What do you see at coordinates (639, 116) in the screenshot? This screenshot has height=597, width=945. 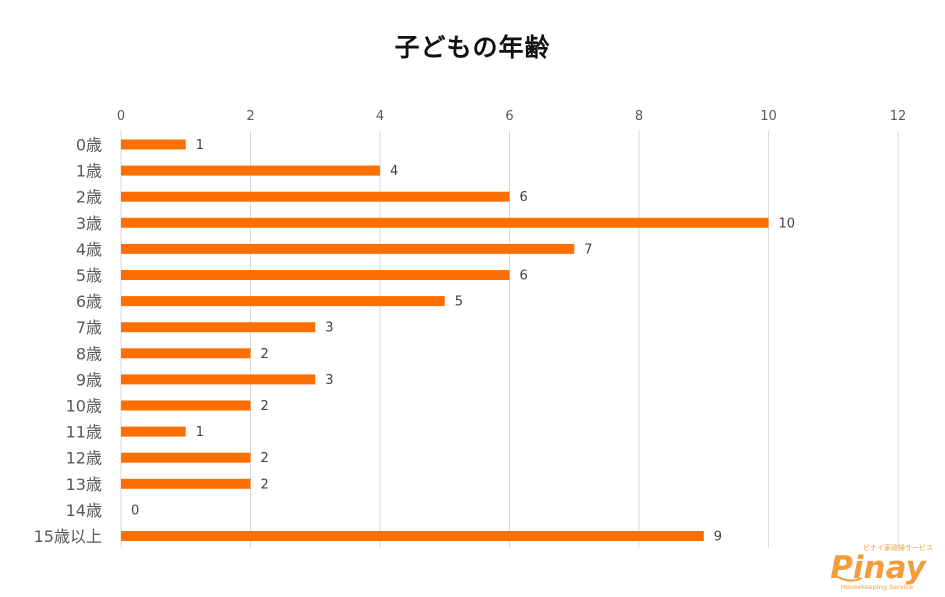 I see `x-tick-label: 8` at bounding box center [639, 116].